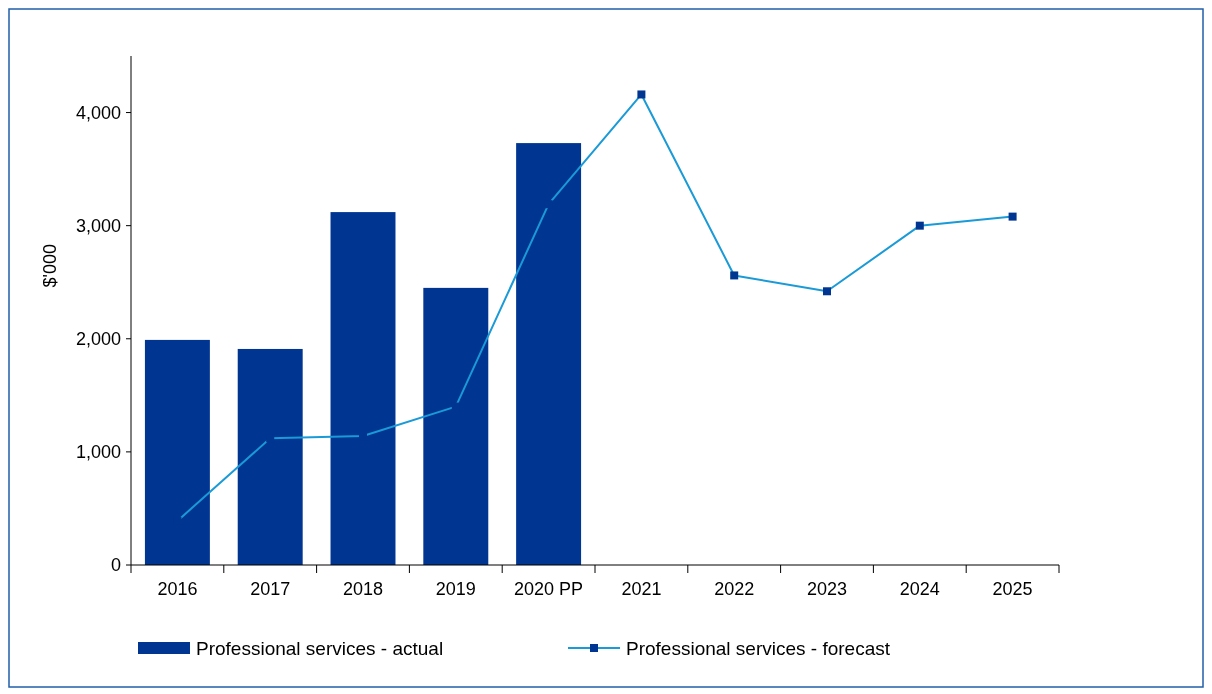  What do you see at coordinates (50, 265) in the screenshot?
I see `y-axis-title: $'000` at bounding box center [50, 265].